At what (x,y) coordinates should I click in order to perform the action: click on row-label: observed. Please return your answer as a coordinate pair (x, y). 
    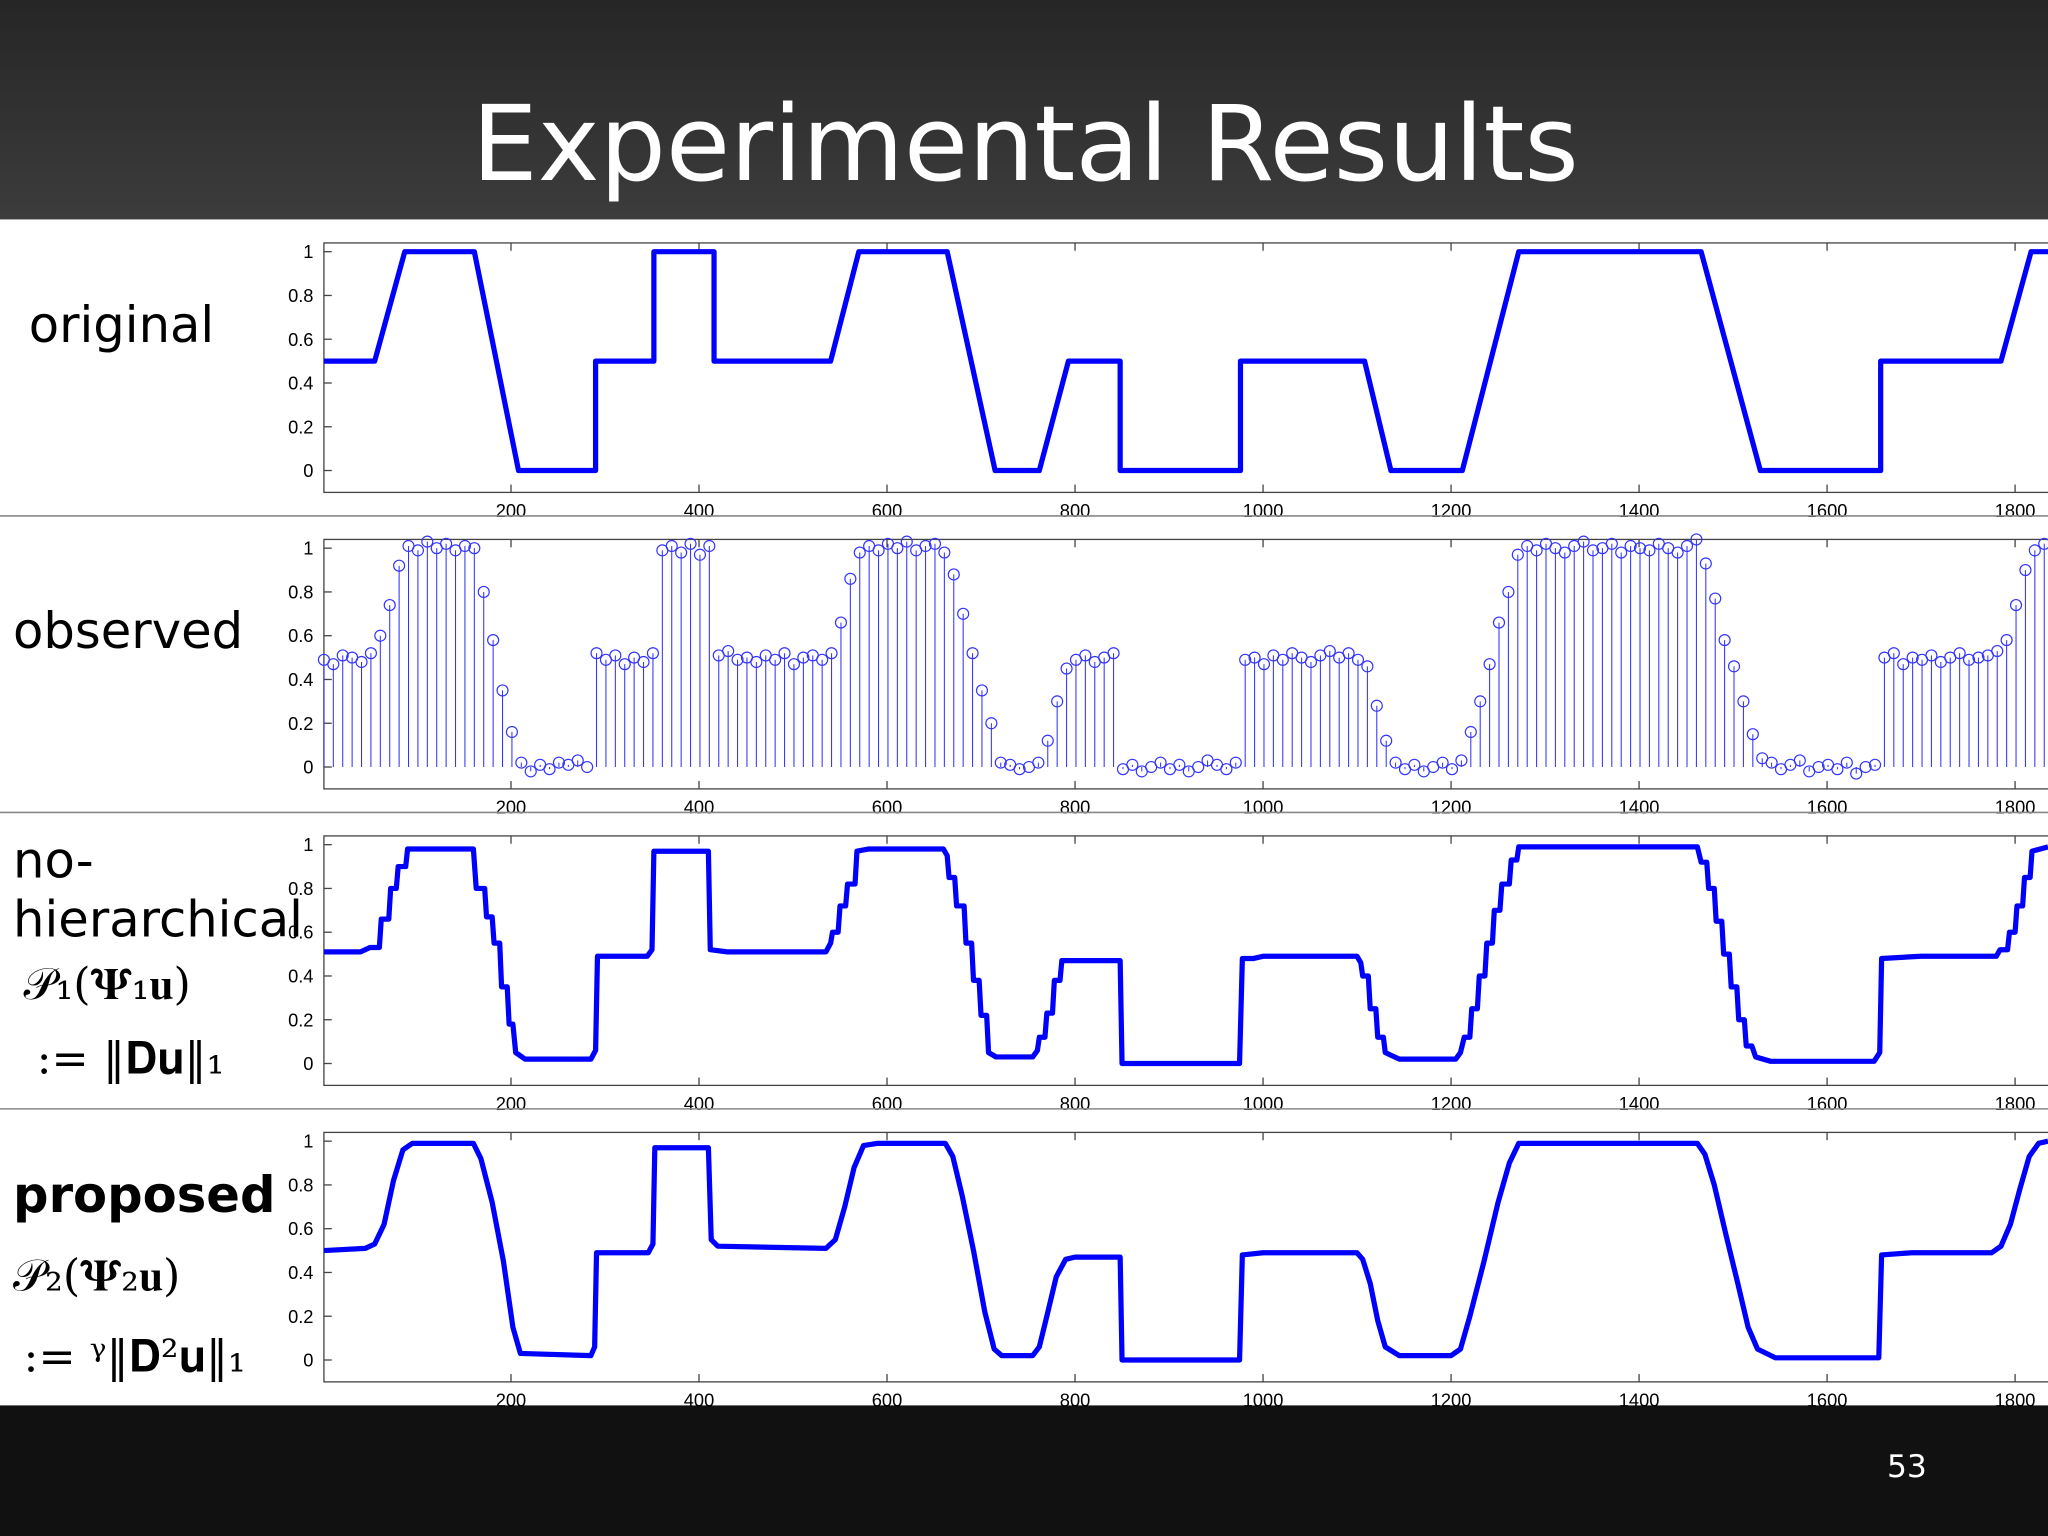
    Looking at the image, I should click on (128, 631).